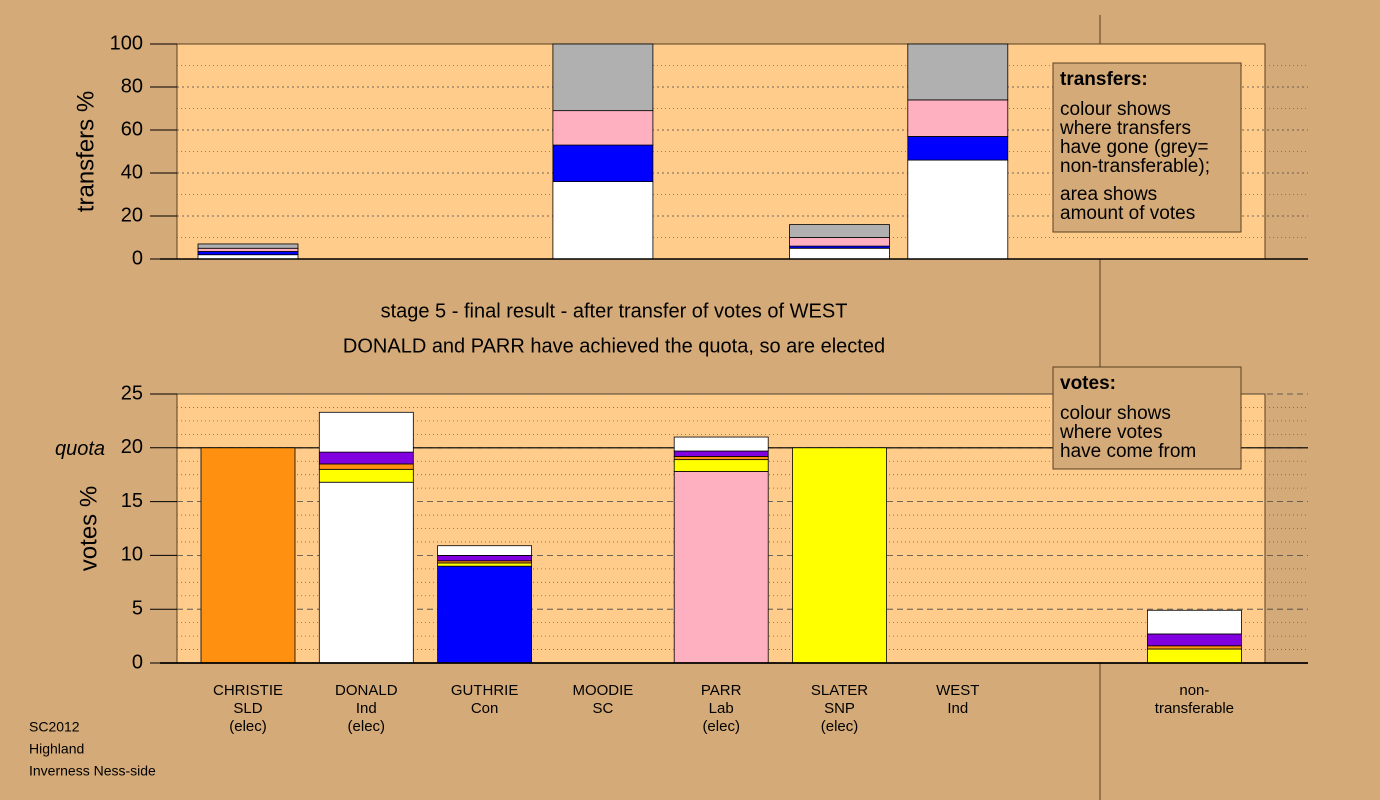 The height and width of the screenshot is (800, 1380). What do you see at coordinates (80, 449) in the screenshot?
I see `quota-label: quota` at bounding box center [80, 449].